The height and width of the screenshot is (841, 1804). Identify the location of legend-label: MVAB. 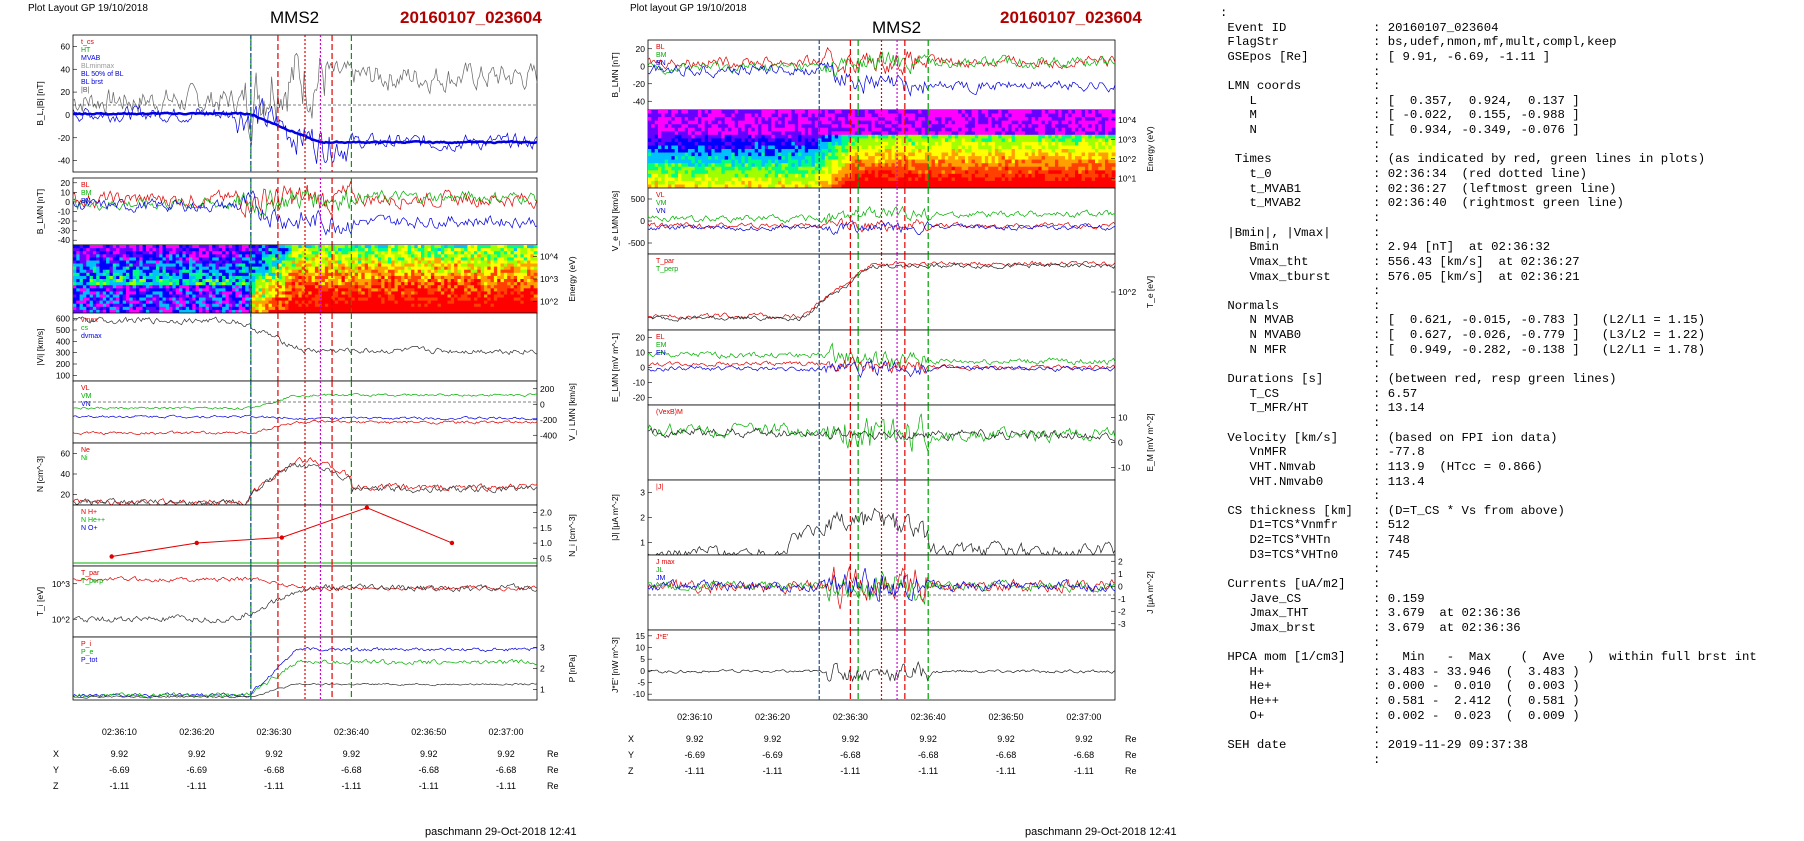
(91, 58).